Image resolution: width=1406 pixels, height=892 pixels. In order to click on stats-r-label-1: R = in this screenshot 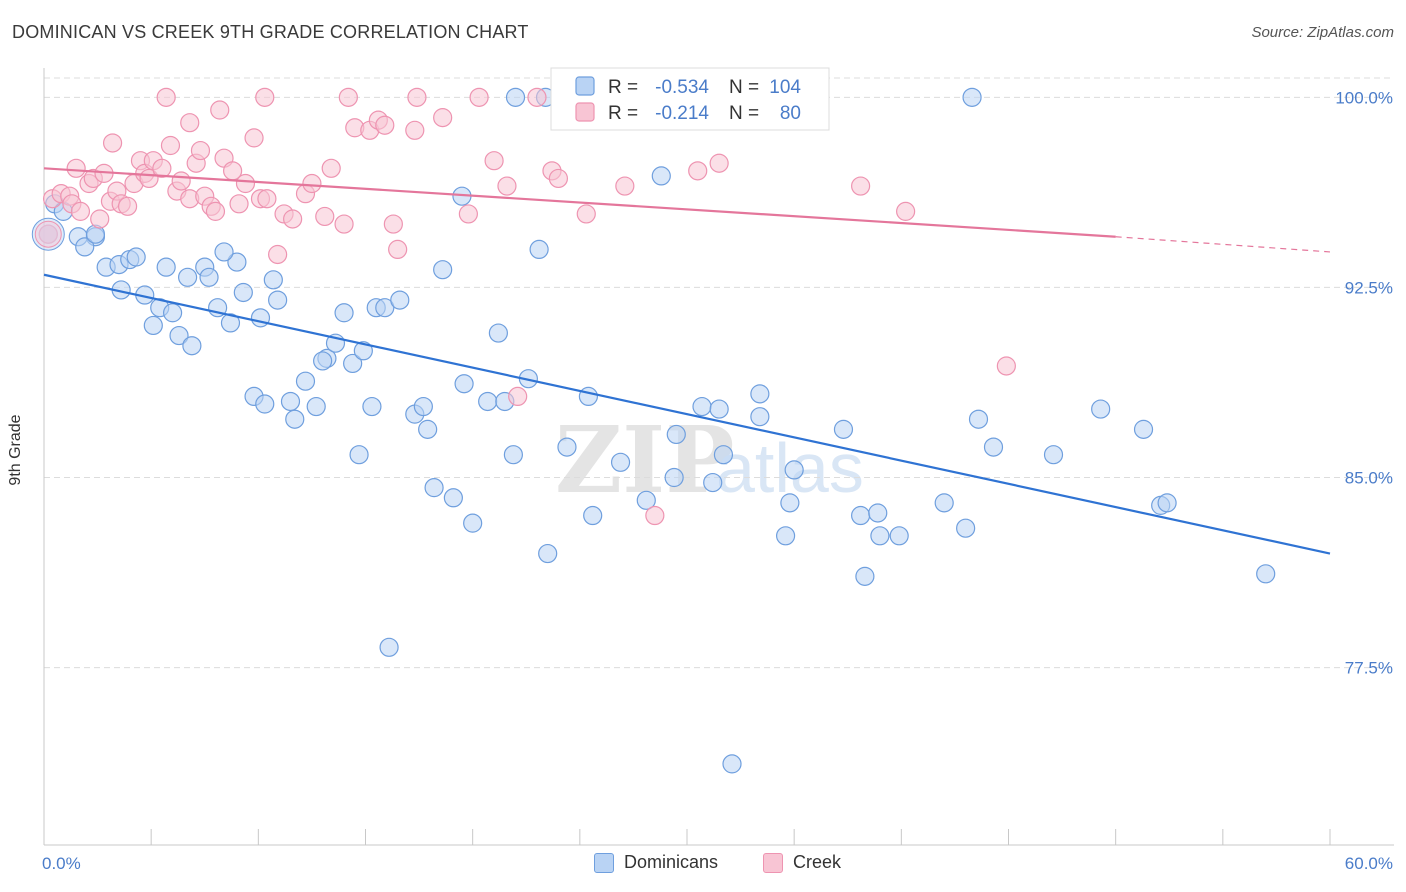, I will do `click(623, 113)`.